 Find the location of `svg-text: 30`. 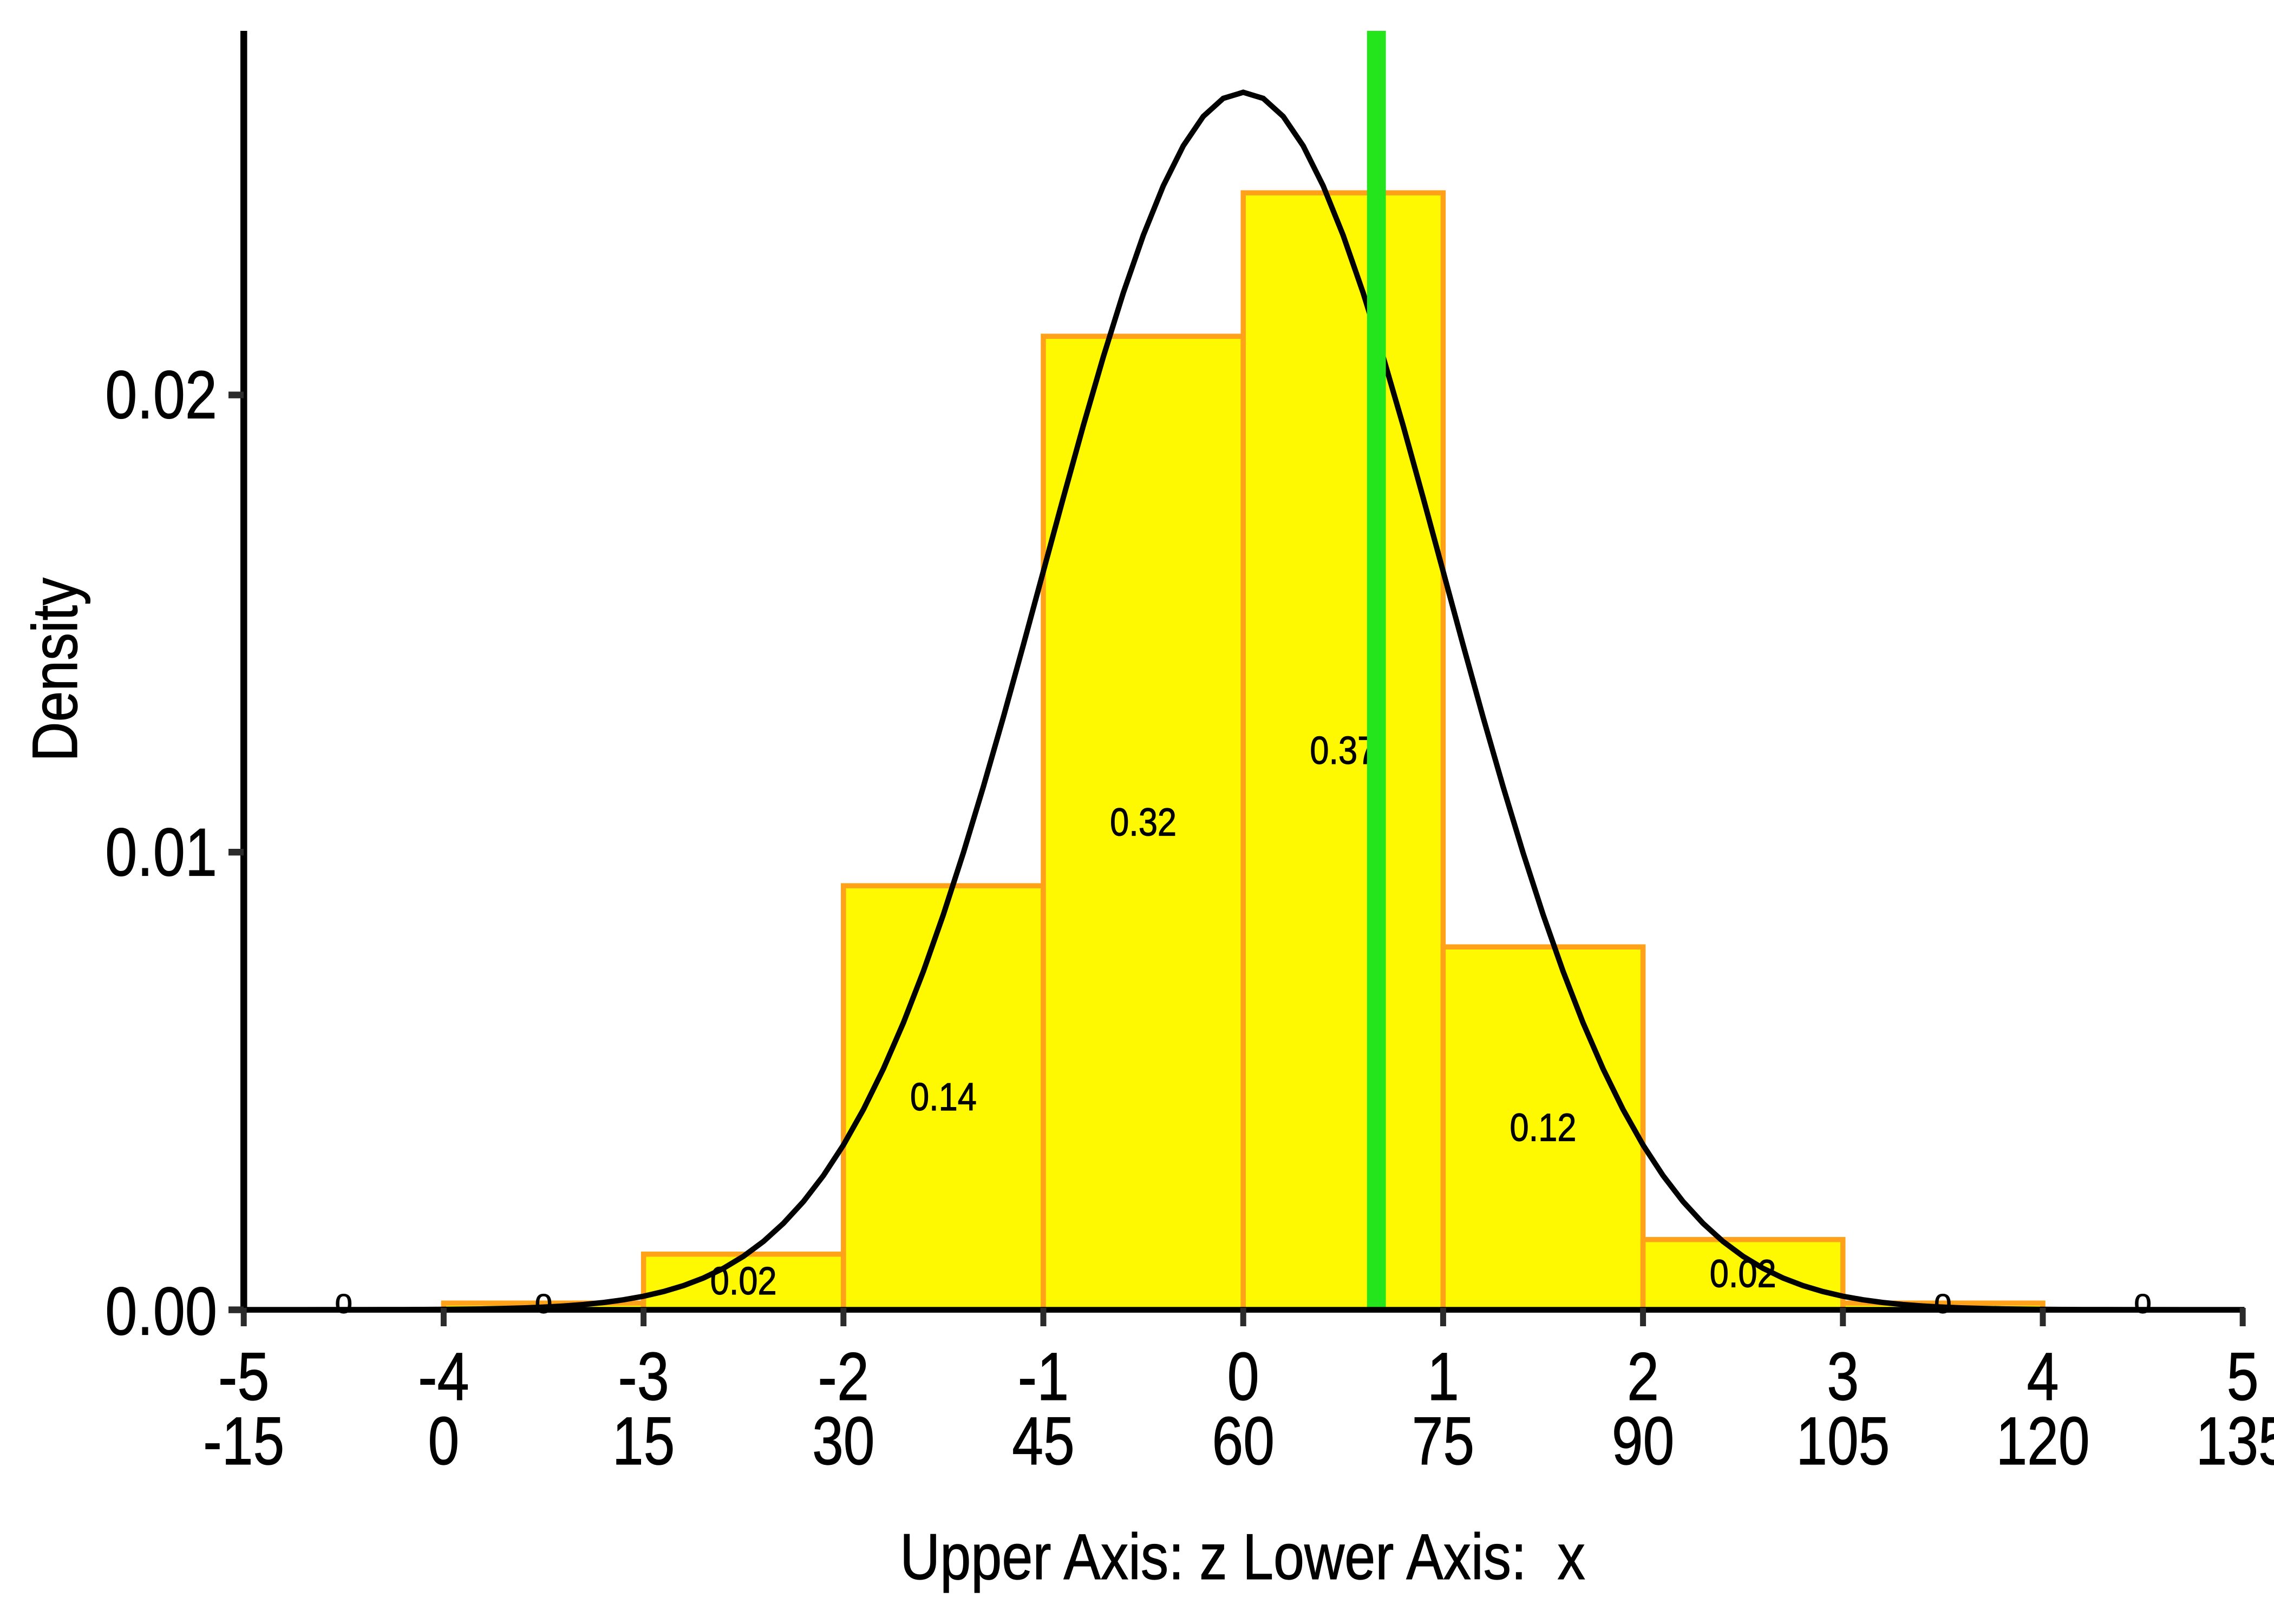

svg-text: 30 is located at coordinates (843, 1441).